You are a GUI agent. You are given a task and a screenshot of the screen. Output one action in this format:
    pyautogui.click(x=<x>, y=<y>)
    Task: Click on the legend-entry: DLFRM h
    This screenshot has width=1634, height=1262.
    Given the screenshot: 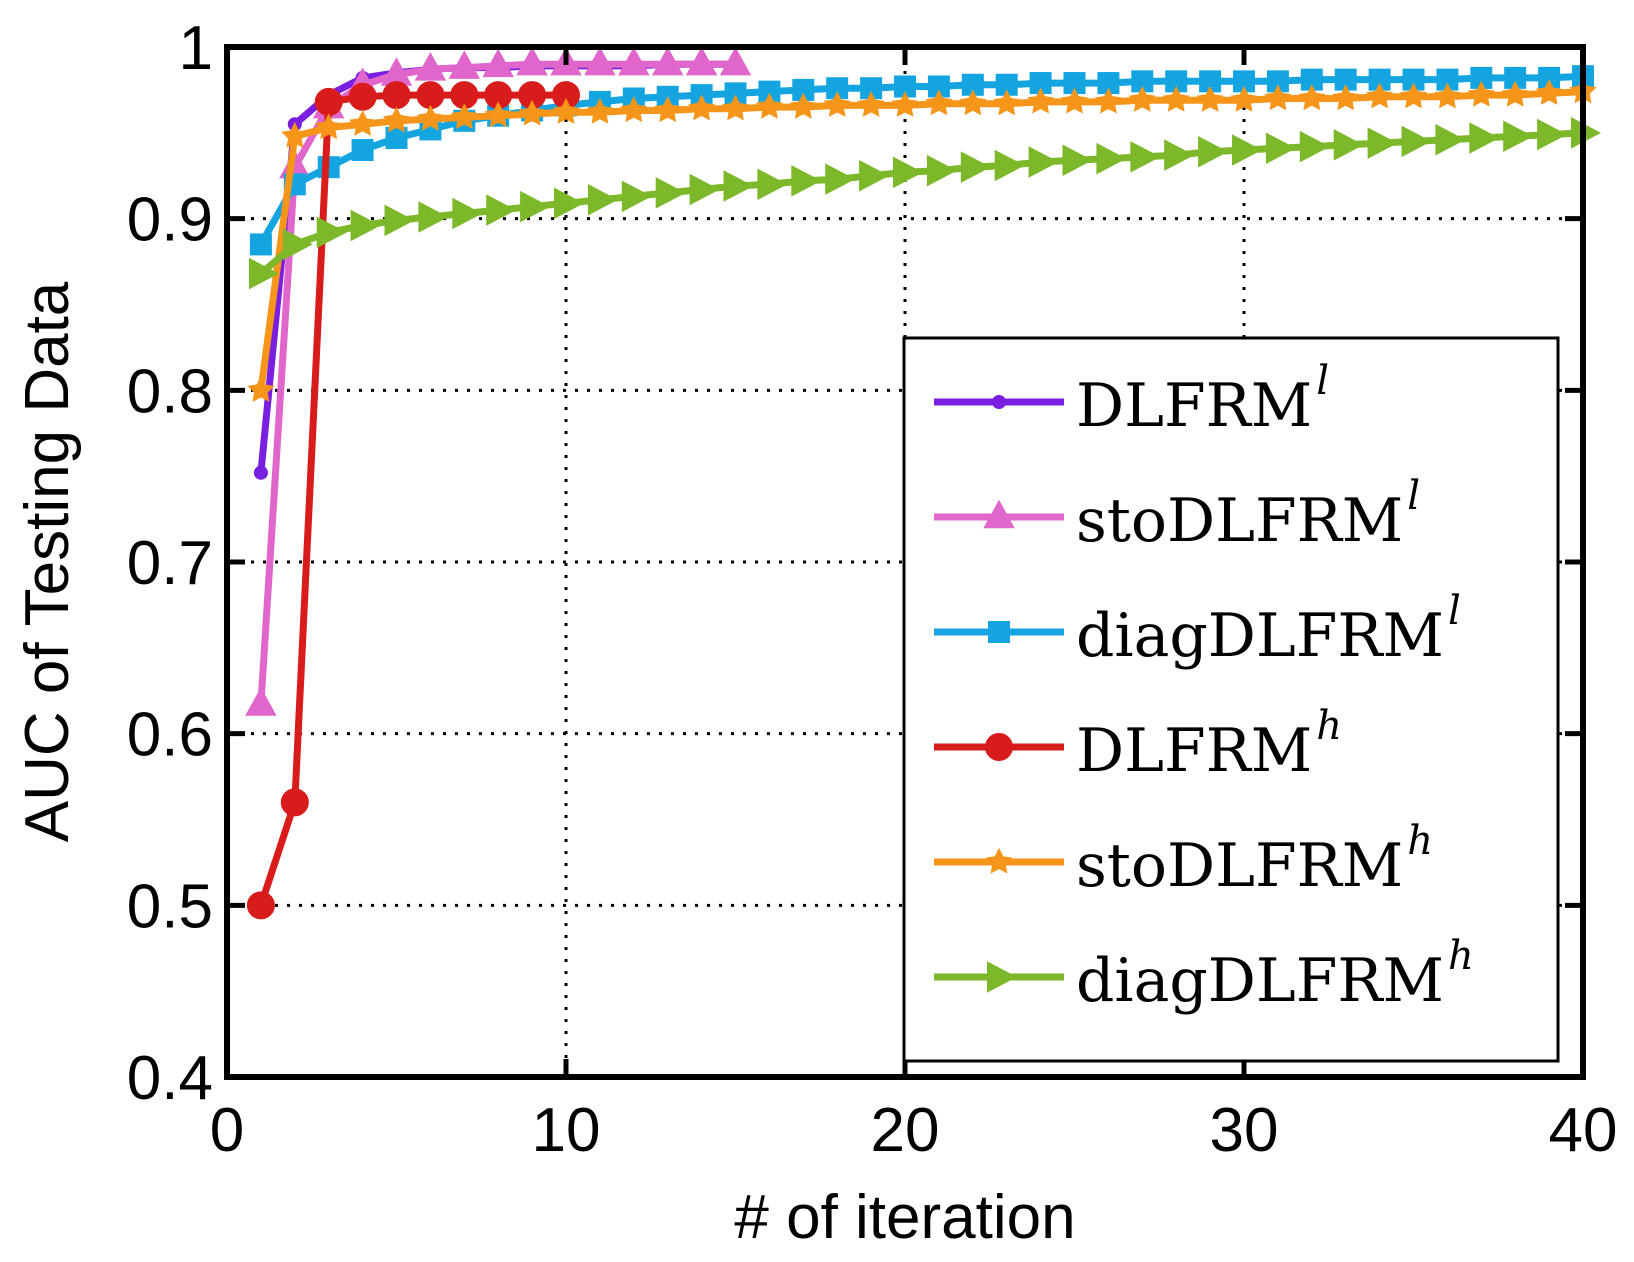 What is the action you would take?
    pyautogui.click(x=1138, y=744)
    